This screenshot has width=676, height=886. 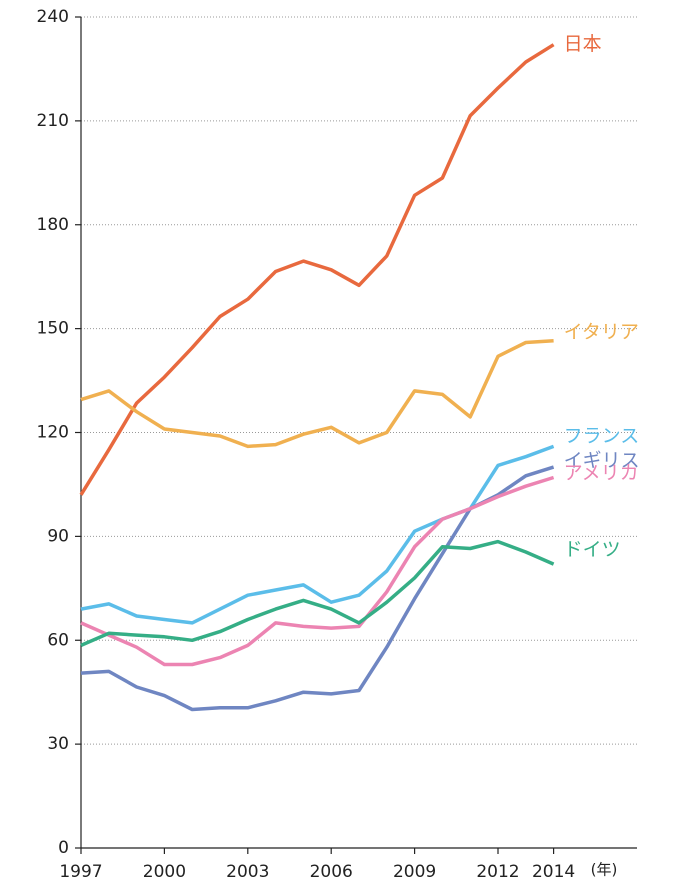 I want to click on x-unit: (年), so click(x=604, y=870).